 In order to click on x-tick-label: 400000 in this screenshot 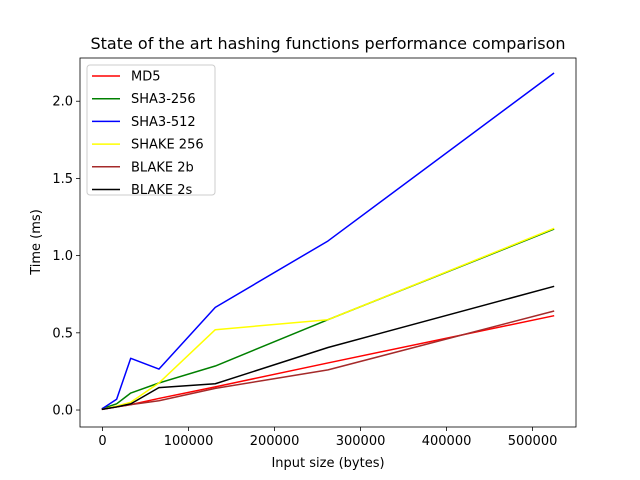, I will do `click(447, 441)`.